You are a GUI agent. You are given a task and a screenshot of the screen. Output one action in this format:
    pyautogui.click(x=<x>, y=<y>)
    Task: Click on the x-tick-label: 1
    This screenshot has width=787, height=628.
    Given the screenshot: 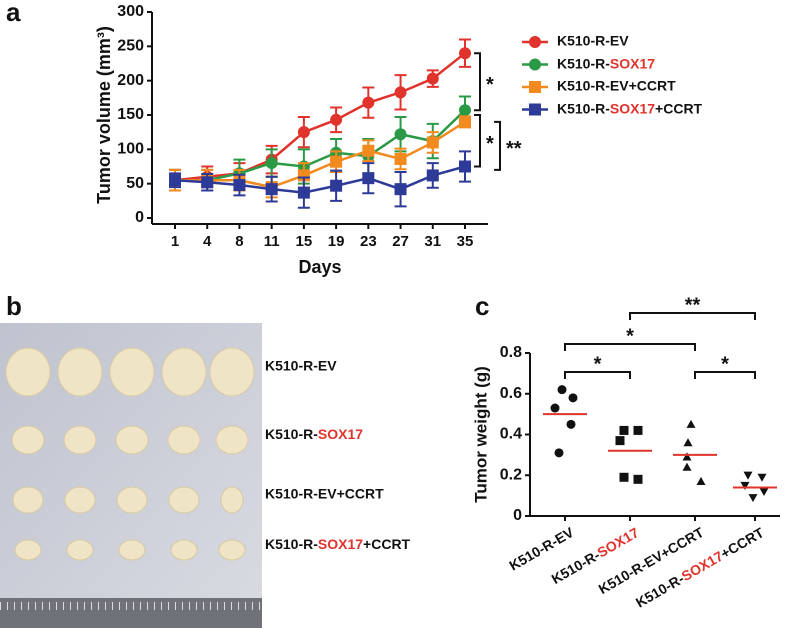 What is the action you would take?
    pyautogui.click(x=175, y=241)
    